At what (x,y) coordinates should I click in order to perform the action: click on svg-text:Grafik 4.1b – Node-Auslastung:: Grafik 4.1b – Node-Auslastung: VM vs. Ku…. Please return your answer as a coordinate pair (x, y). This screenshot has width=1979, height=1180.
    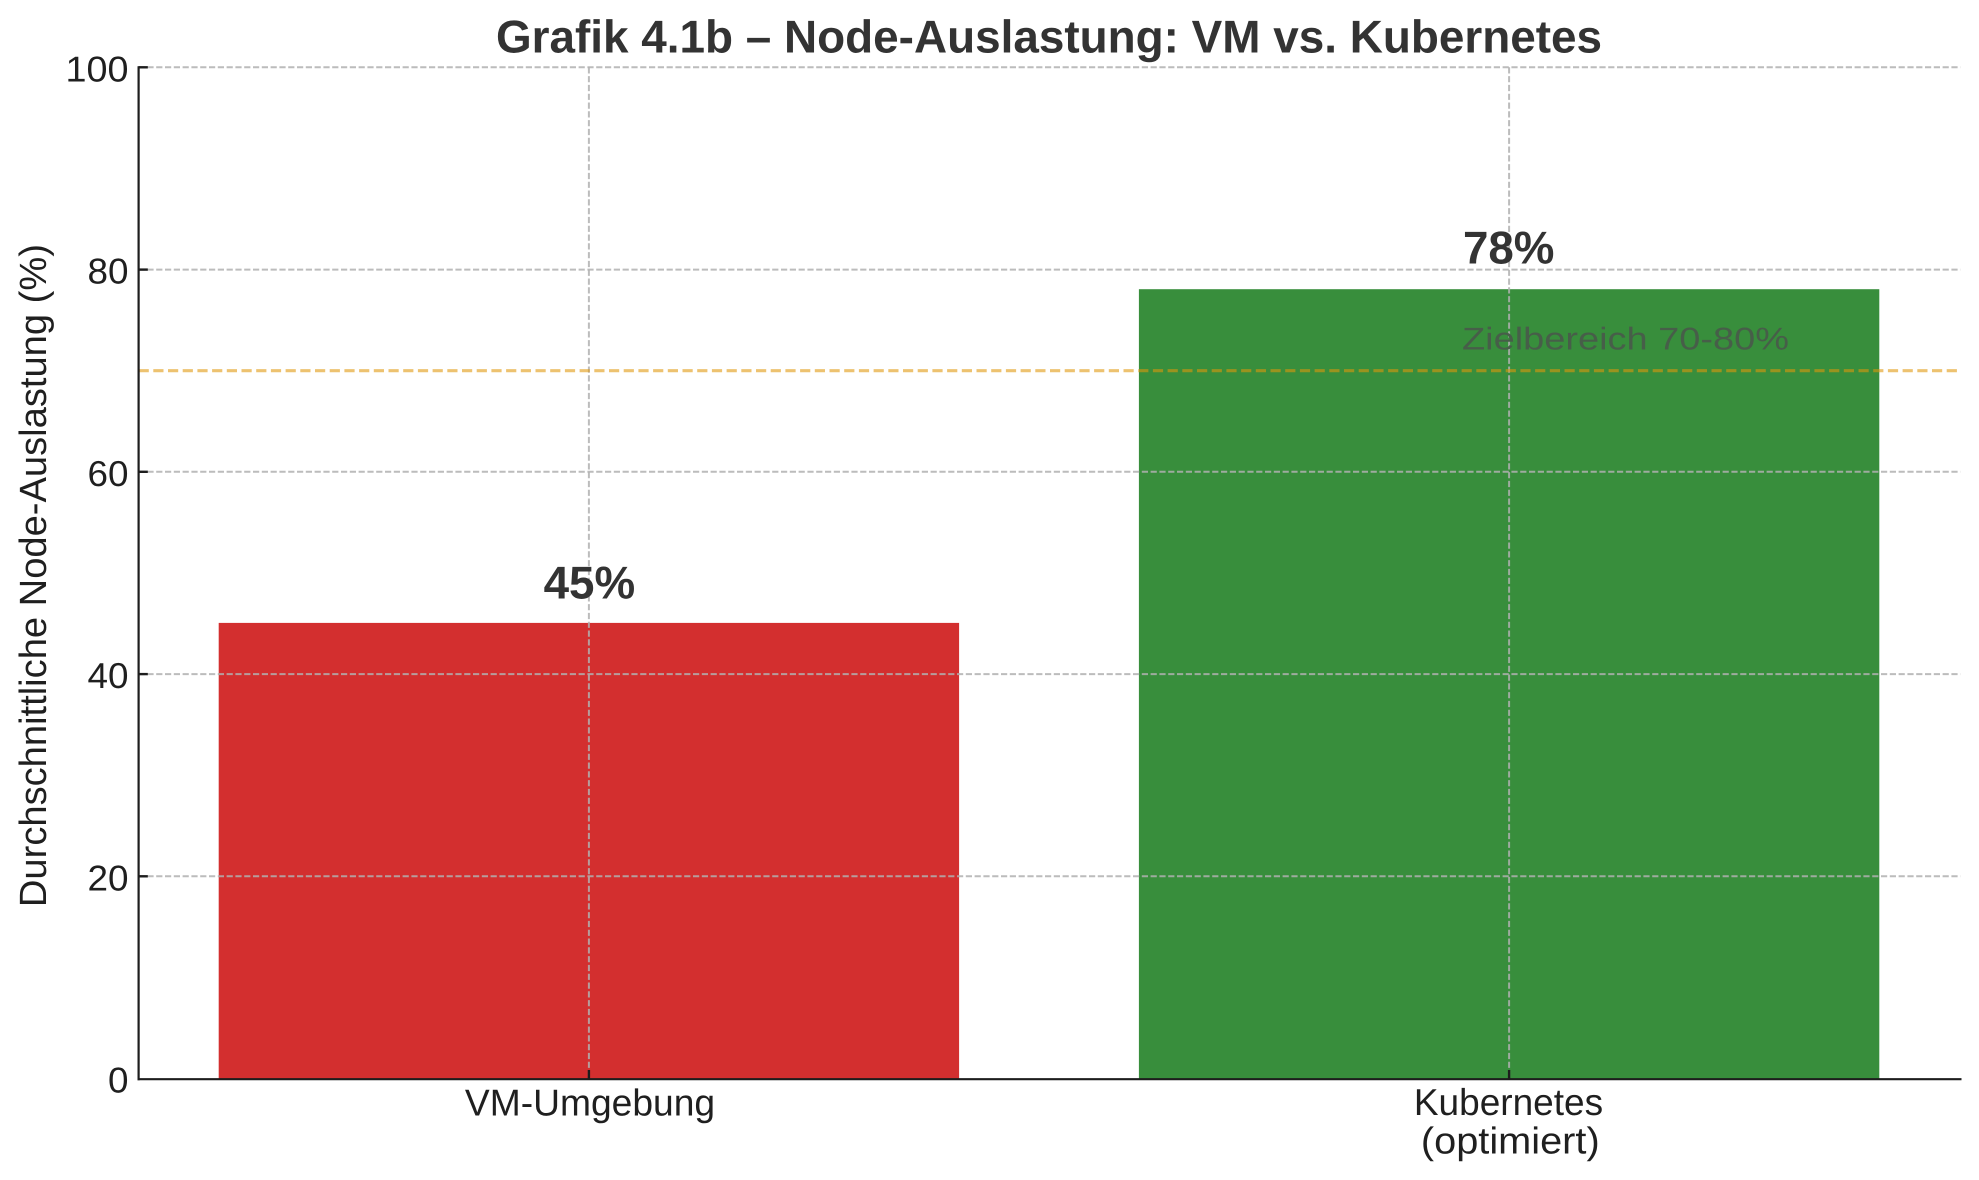
    Looking at the image, I should click on (1049, 37).